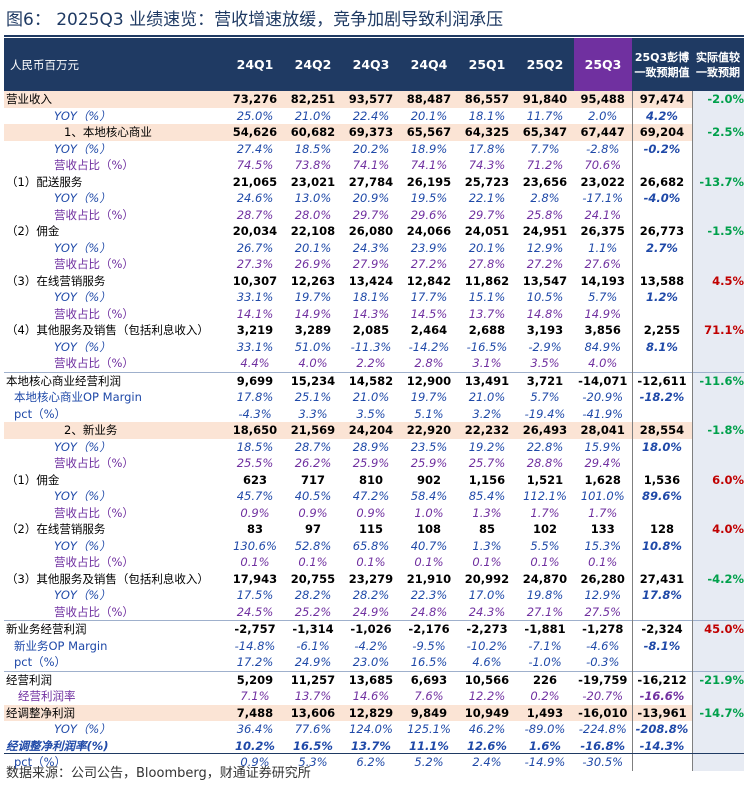  I want to click on figure-title: 图6： 2025Q3 业绩速览：营收增速放缓，竞争加剧导致利润承压, so click(255, 20).